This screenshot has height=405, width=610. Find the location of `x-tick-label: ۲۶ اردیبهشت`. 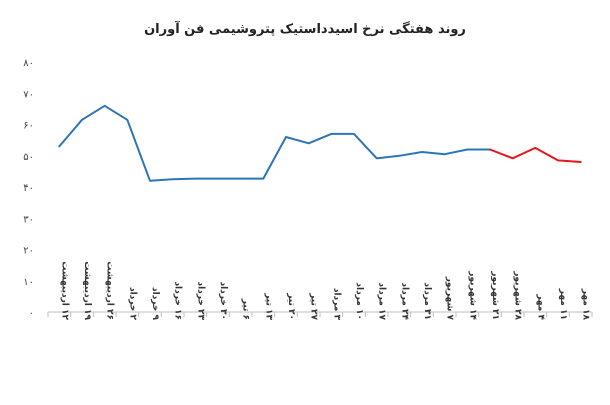

x-tick-label: ۲۶ اردیبهشت is located at coordinates (110, 290).